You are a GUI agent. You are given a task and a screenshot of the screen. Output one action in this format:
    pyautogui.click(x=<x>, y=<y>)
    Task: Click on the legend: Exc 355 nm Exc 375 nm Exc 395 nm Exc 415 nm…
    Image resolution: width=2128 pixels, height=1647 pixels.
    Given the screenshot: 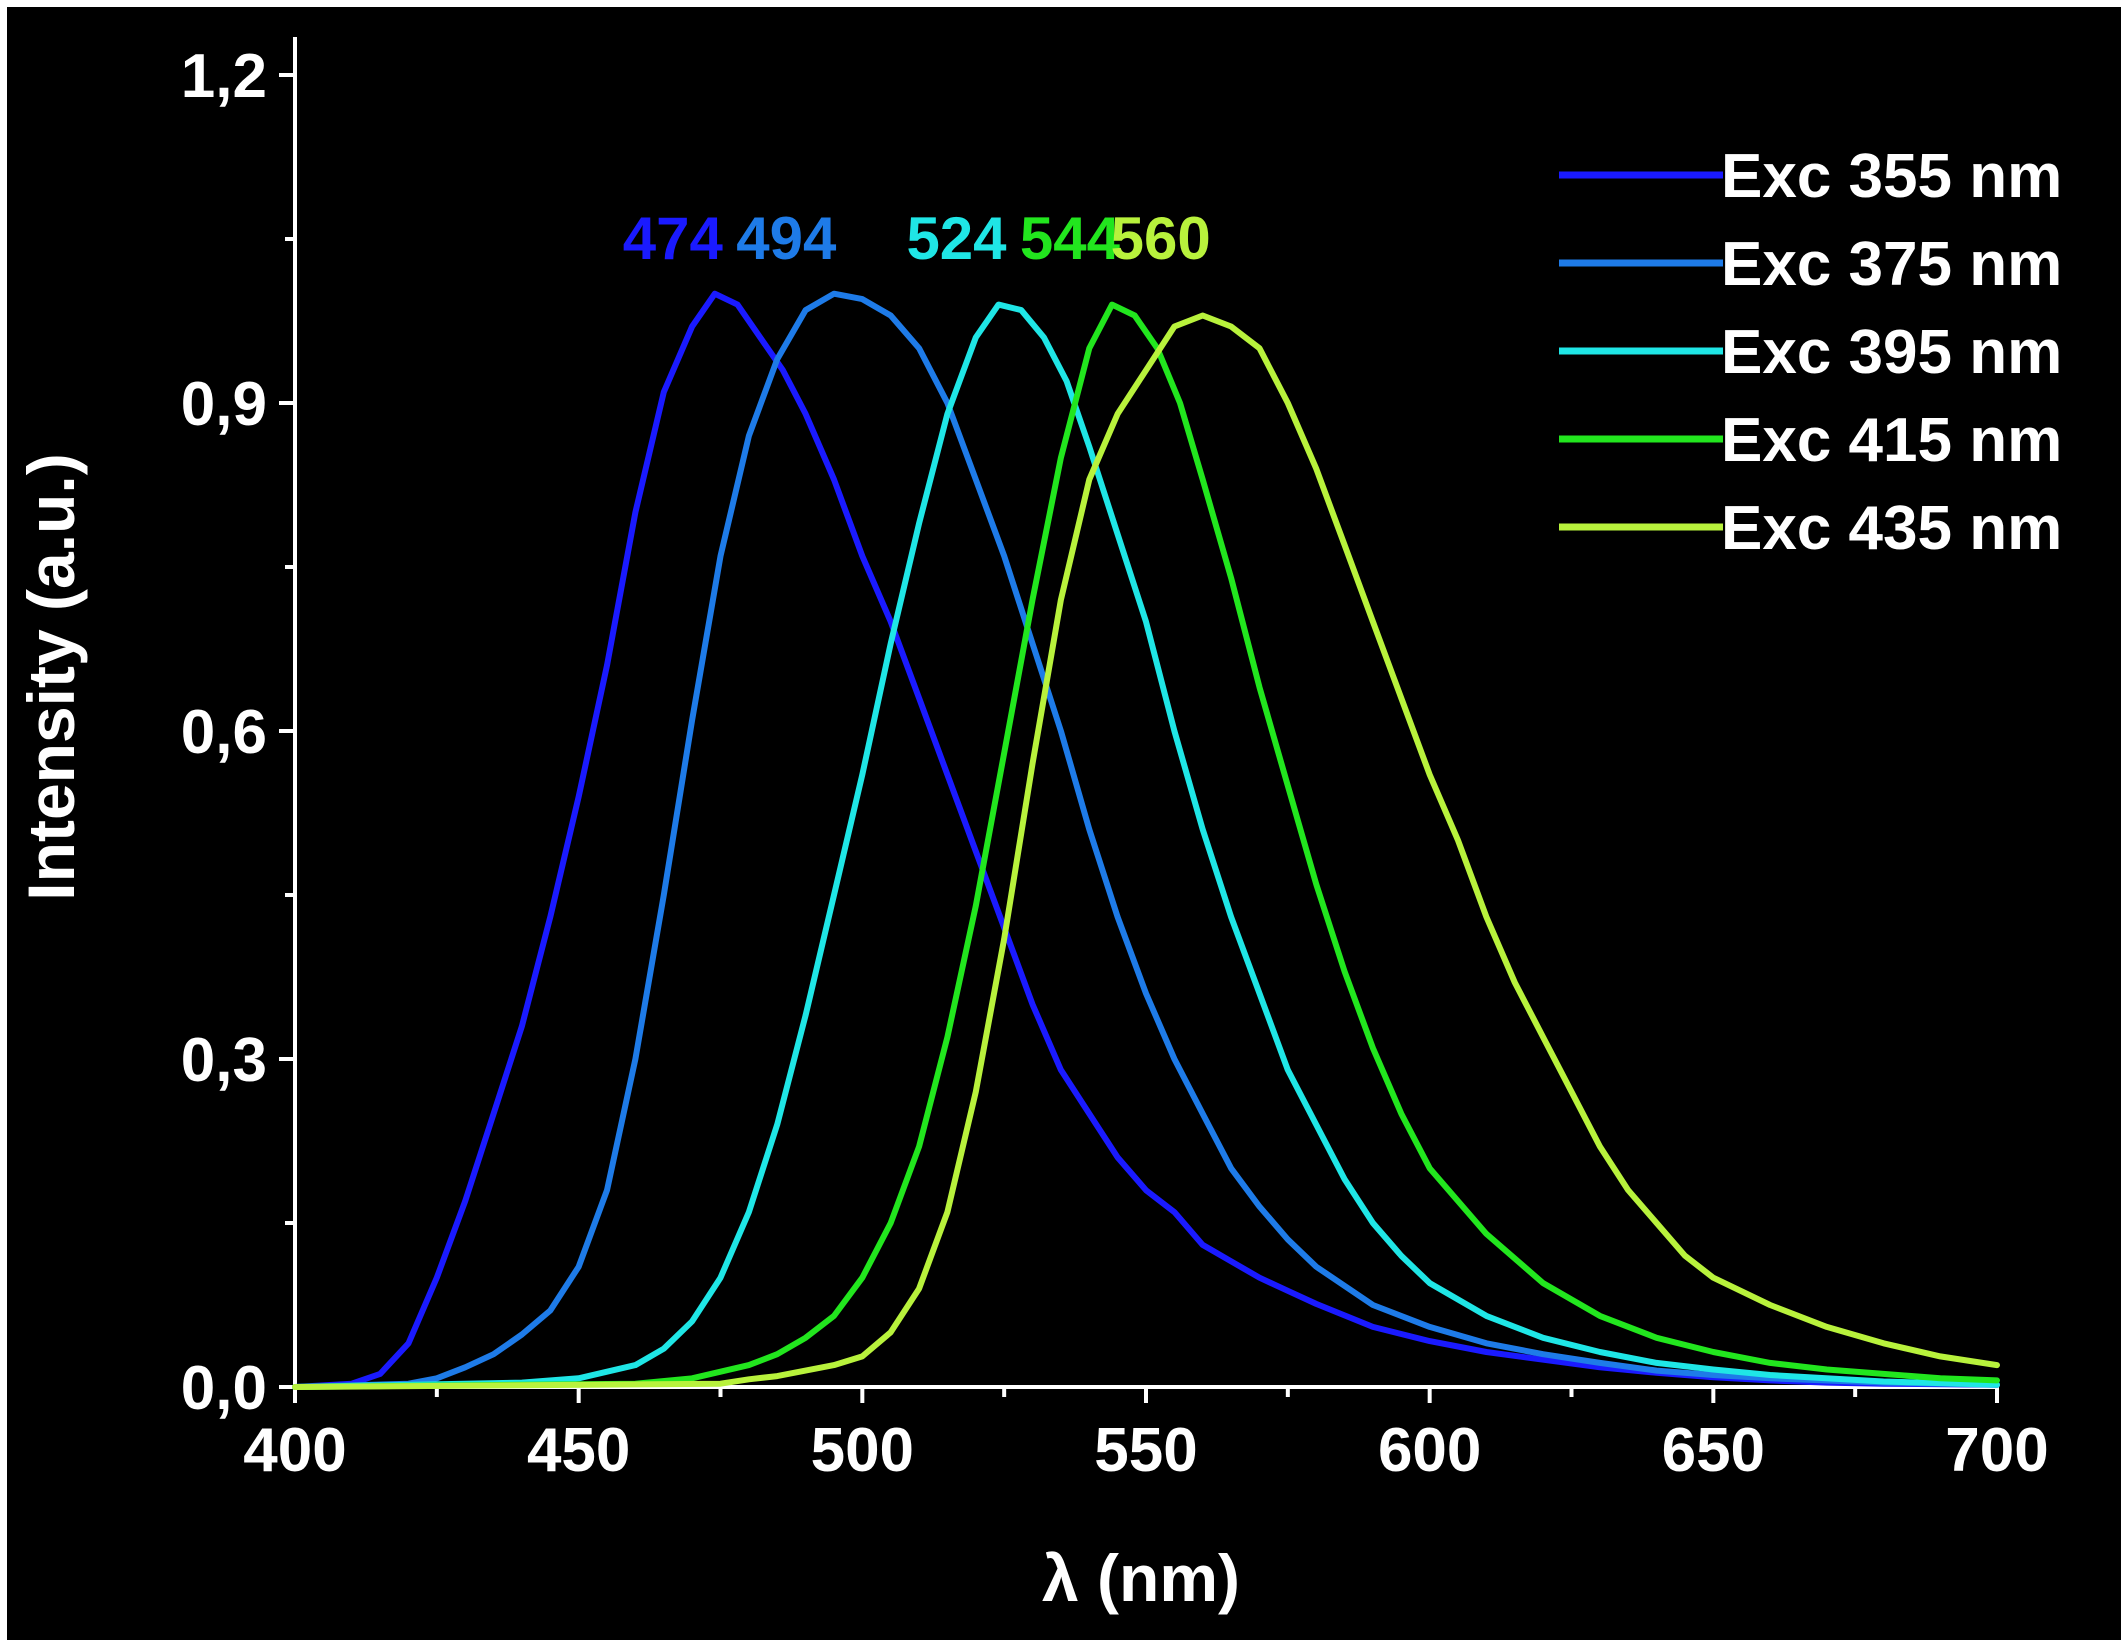 What is the action you would take?
    pyautogui.click(x=1810, y=352)
    